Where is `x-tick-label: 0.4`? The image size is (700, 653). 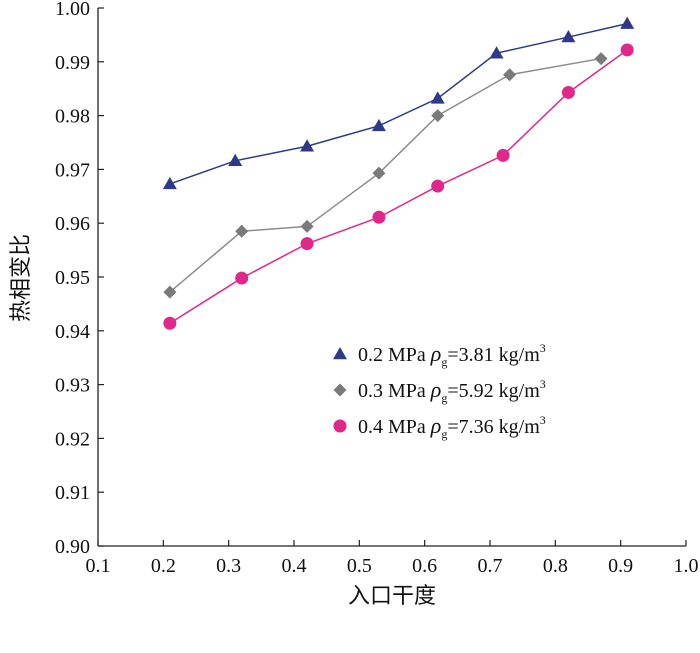 x-tick-label: 0.4 is located at coordinates (294, 566).